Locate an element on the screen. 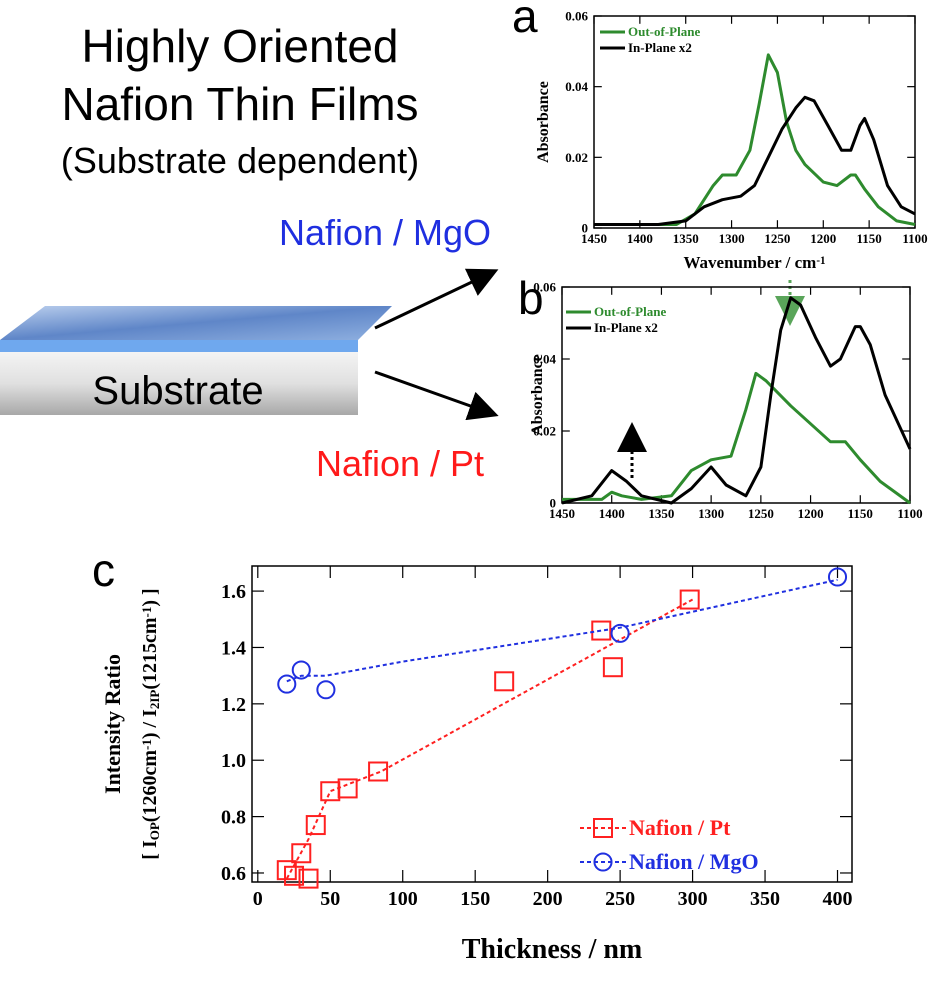  label-part: 2IP is located at coordinates (154, 700).